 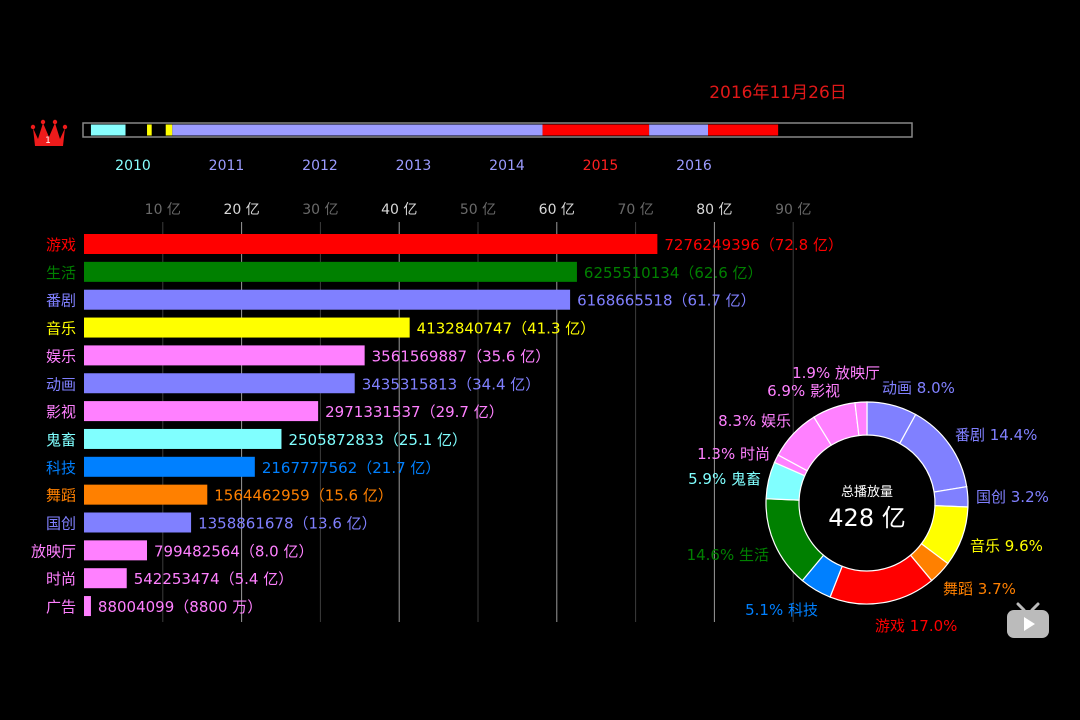 I want to click on x-tick-label: 80 亿, so click(x=714, y=210).